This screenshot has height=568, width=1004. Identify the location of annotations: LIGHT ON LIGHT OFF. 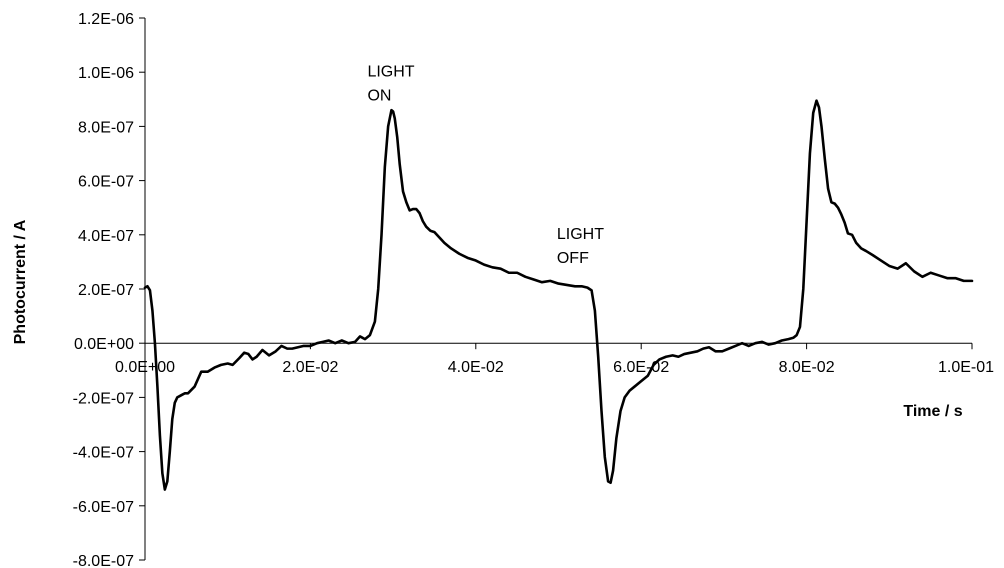
(485, 165).